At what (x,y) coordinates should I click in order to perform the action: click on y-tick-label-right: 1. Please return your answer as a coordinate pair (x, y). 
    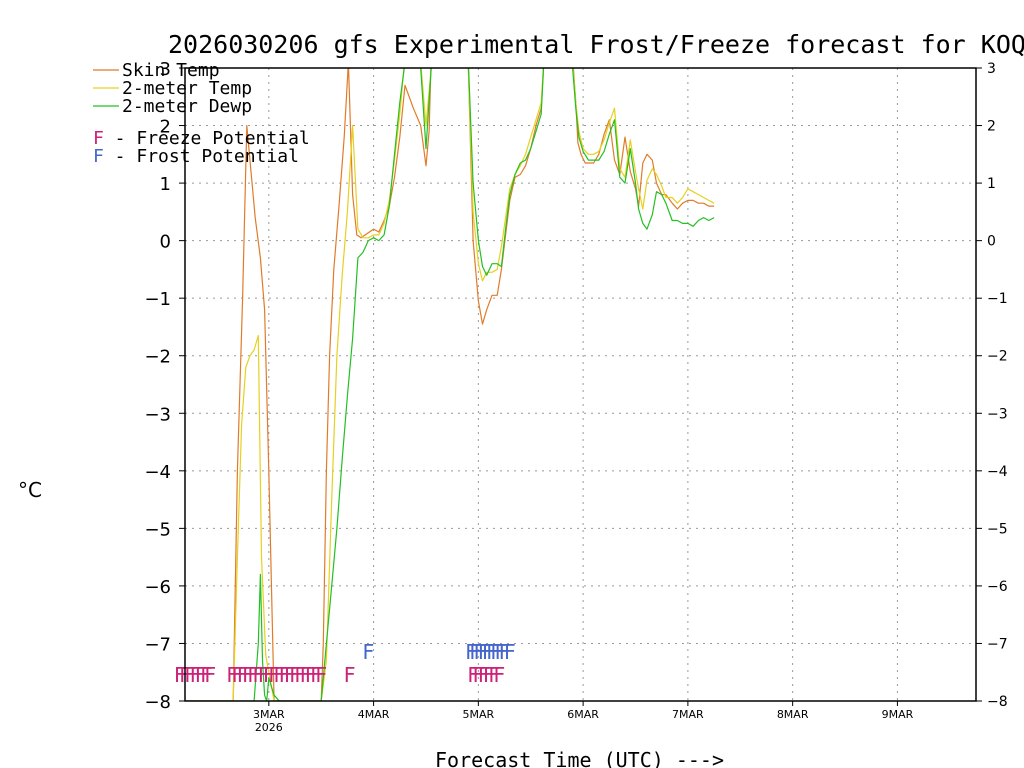
    Looking at the image, I should click on (991, 184).